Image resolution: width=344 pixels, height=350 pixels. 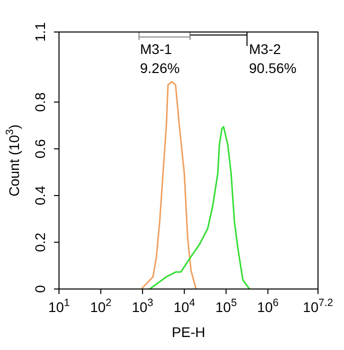 What do you see at coordinates (143, 306) in the screenshot?
I see `x-tick-label: 10$^{3}$` at bounding box center [143, 306].